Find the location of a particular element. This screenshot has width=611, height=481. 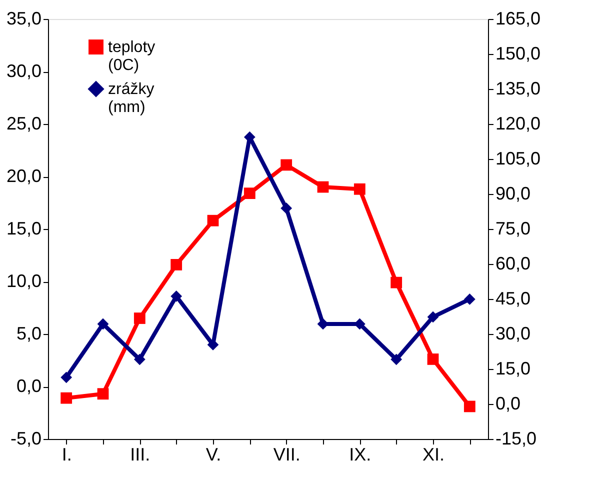

y-tick-label: 35,0 is located at coordinates (24, 18).